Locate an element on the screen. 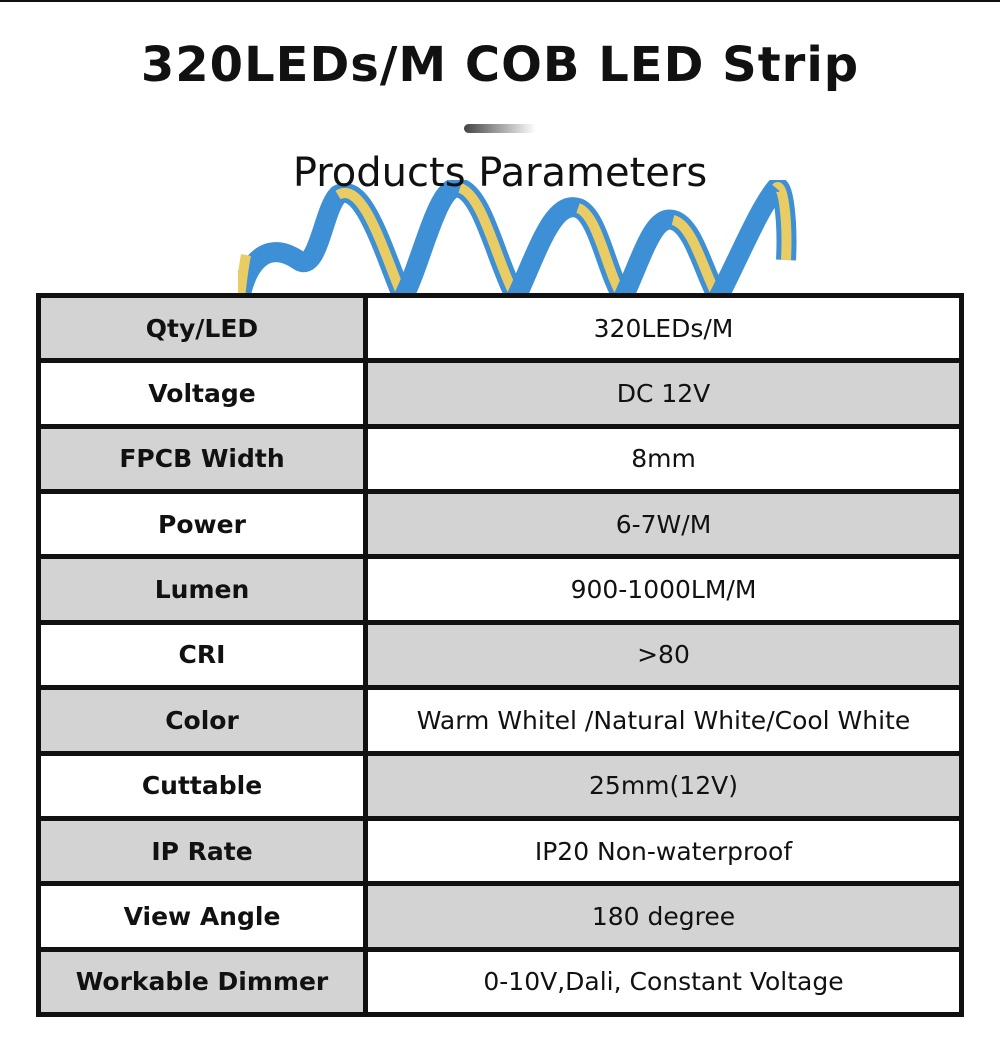  spec-value: 0-10V,Dali, Constant Voltage is located at coordinates (663, 981).